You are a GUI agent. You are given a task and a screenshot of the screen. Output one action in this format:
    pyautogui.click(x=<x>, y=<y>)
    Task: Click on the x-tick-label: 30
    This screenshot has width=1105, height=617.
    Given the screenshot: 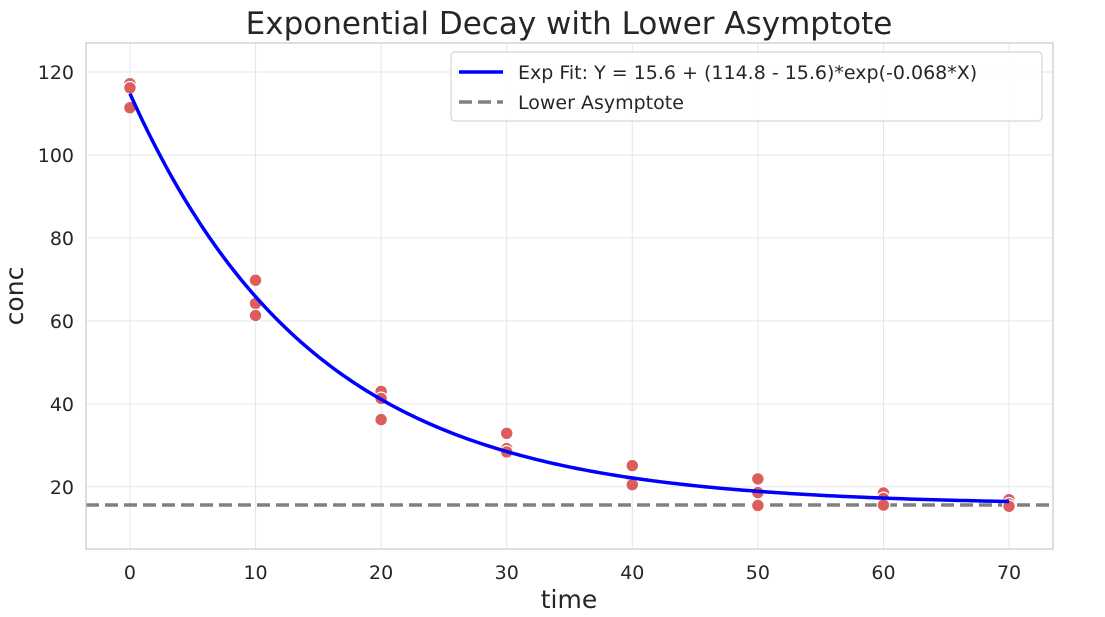 What is the action you would take?
    pyautogui.click(x=507, y=573)
    